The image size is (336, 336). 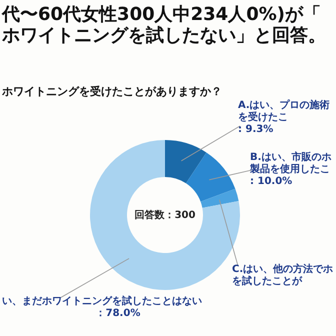 What do you see at coordinates (291, 163) in the screenshot?
I see `slice-label: B.はい、市販のホ製品を使用したこ` at bounding box center [291, 163].